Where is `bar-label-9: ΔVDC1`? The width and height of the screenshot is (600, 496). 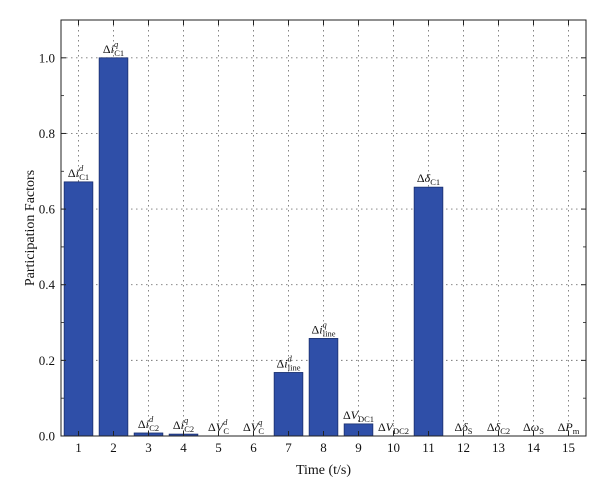
bar-label-9: ΔVDC1 is located at coordinates (358, 416).